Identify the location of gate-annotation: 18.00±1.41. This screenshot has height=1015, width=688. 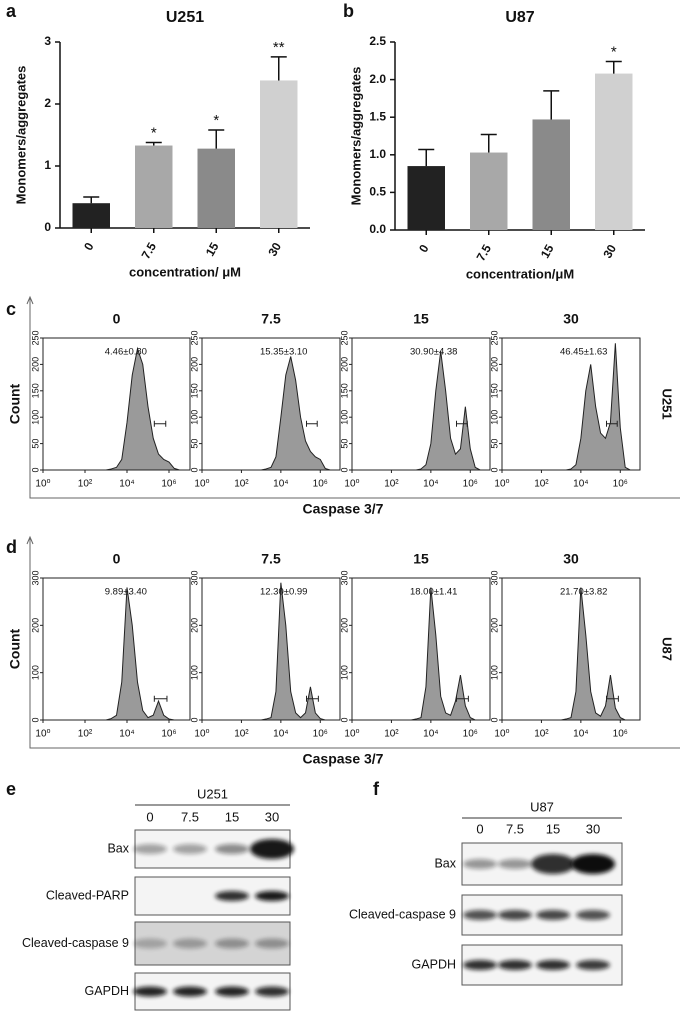
(433, 592).